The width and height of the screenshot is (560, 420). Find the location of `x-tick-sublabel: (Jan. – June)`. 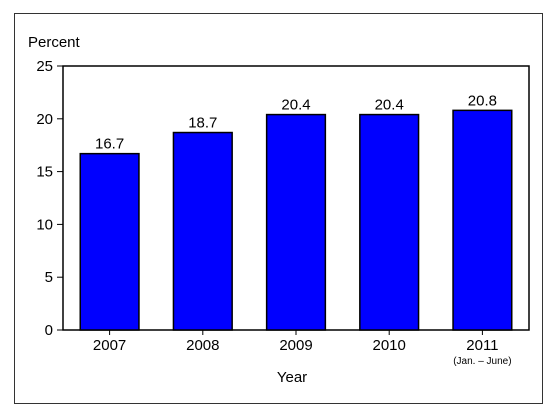

x-tick-sublabel: (Jan. – June) is located at coordinates (482, 361).